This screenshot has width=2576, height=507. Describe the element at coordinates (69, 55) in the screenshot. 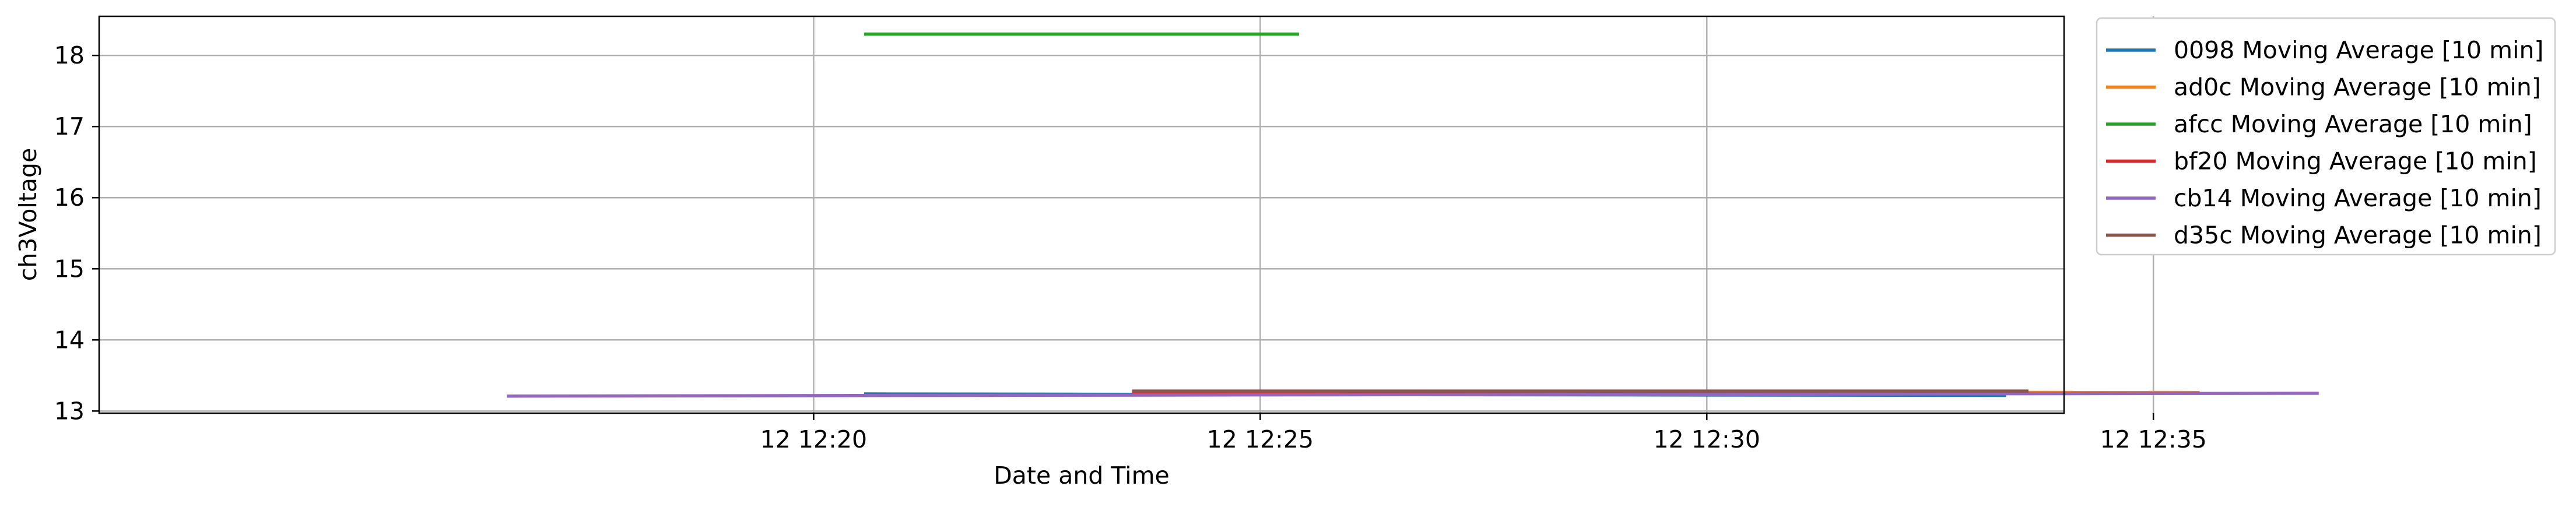

I see `y-tick-label: 18` at that location.